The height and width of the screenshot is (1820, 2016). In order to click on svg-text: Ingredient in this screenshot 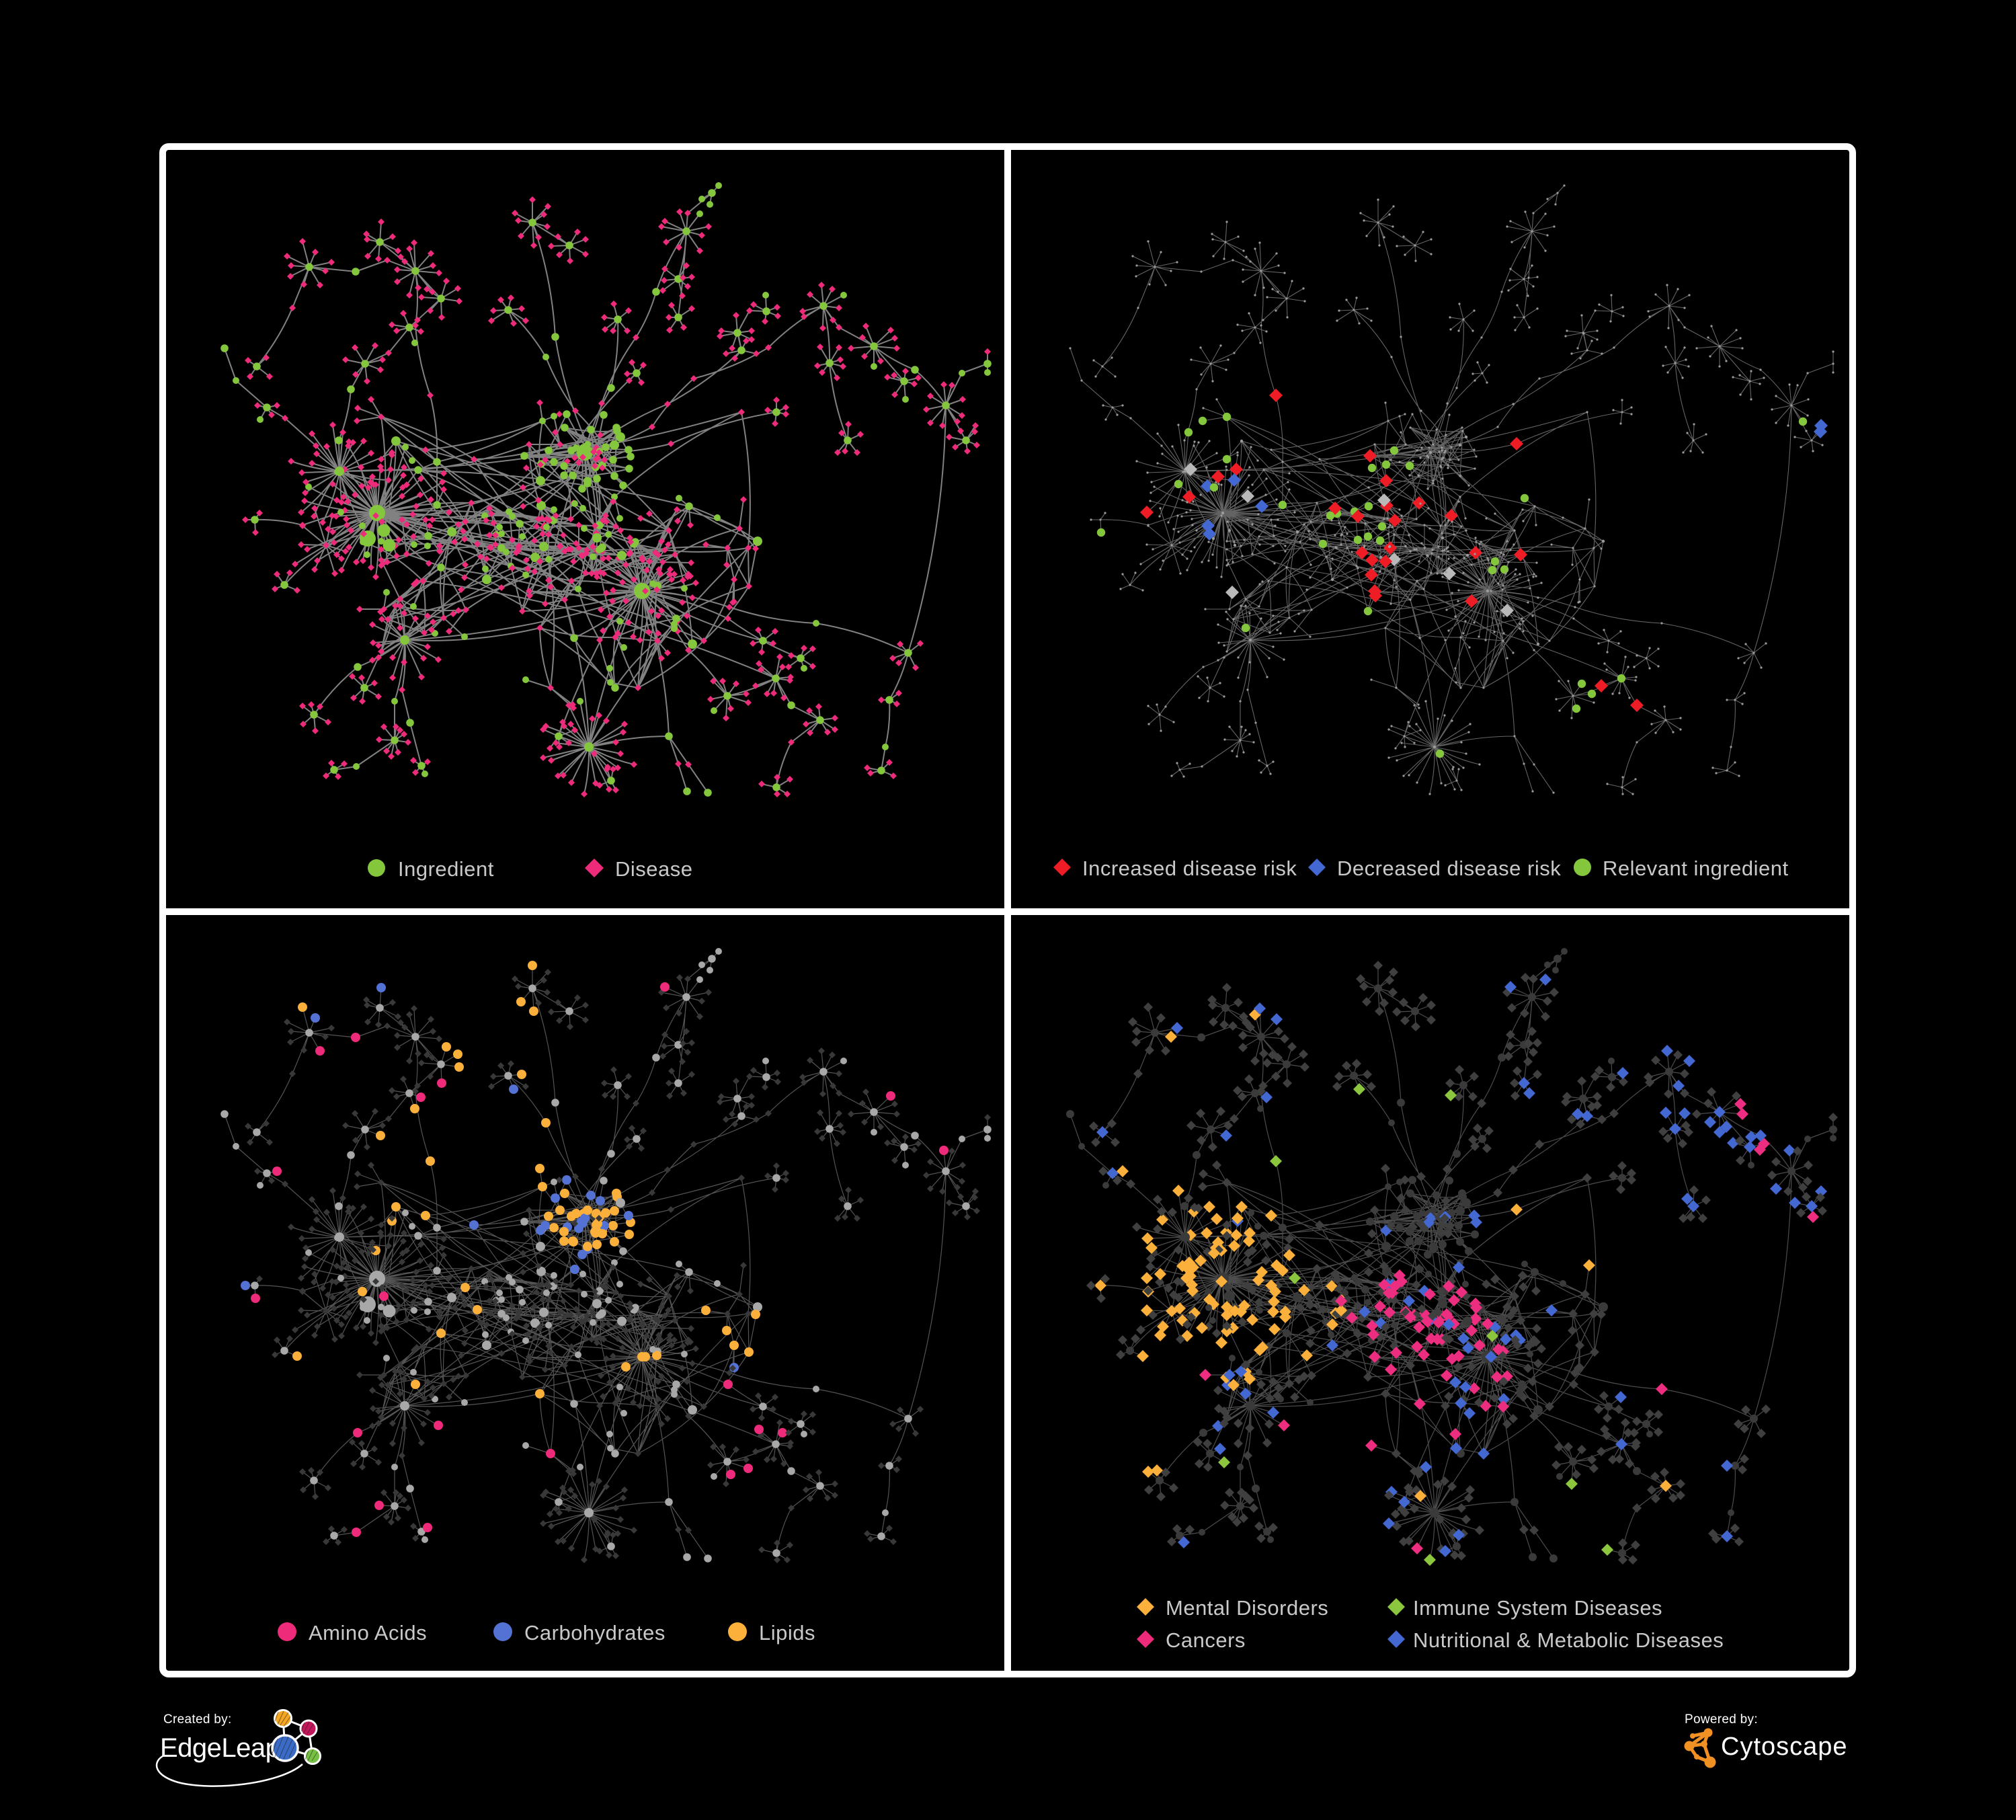, I will do `click(446, 869)`.